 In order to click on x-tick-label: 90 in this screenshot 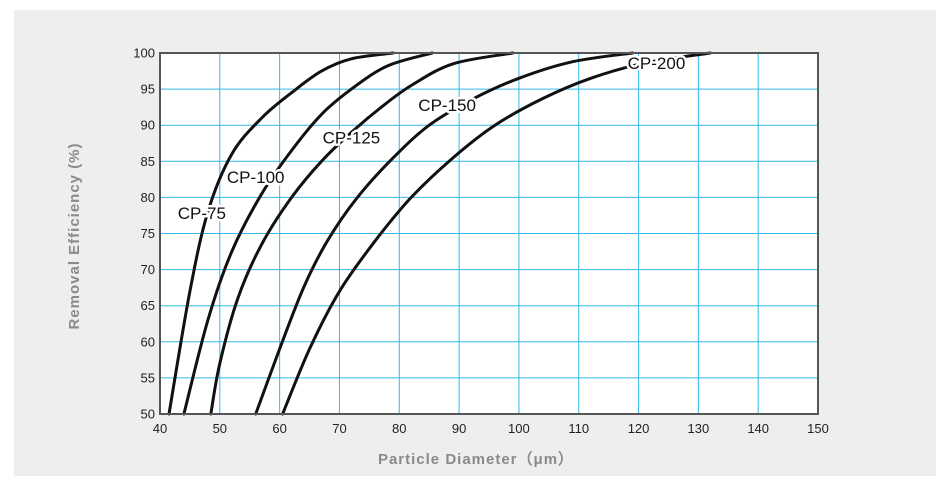, I will do `click(459, 428)`.